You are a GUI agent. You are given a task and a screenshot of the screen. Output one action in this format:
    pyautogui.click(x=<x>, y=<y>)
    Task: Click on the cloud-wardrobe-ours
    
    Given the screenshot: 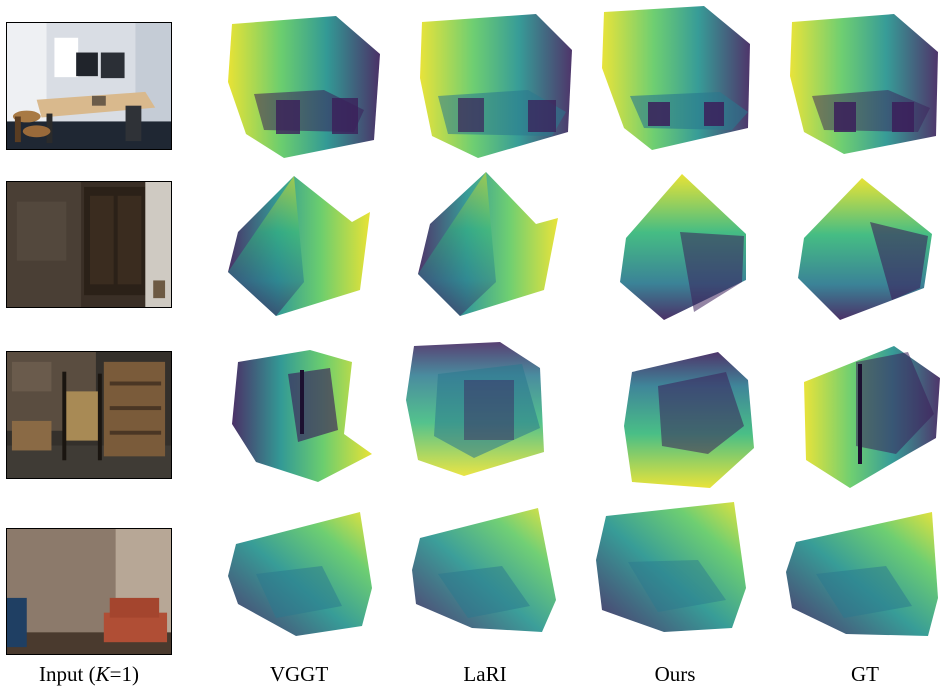 What is the action you would take?
    pyautogui.click(x=691, y=247)
    